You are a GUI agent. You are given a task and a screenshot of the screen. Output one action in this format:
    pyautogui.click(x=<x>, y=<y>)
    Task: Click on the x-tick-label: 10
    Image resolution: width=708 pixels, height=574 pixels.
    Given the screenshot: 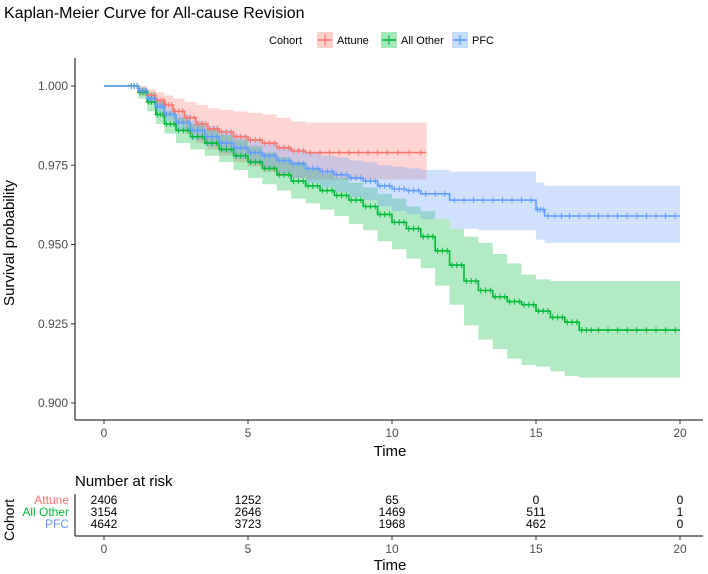 What is the action you would take?
    pyautogui.click(x=392, y=433)
    